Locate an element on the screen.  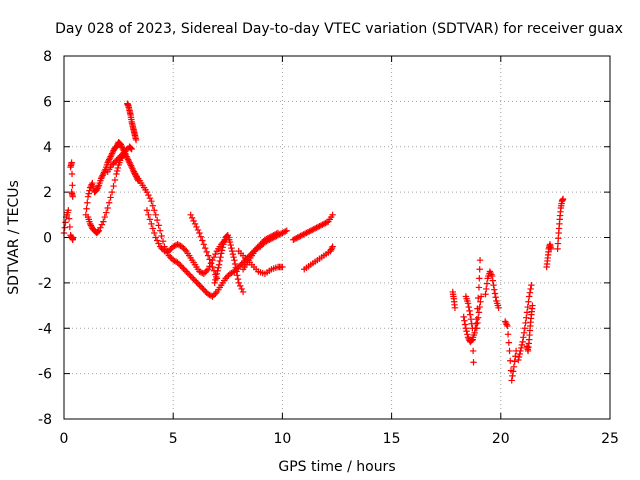
y-tick-label: -8 is located at coordinates (45, 420).